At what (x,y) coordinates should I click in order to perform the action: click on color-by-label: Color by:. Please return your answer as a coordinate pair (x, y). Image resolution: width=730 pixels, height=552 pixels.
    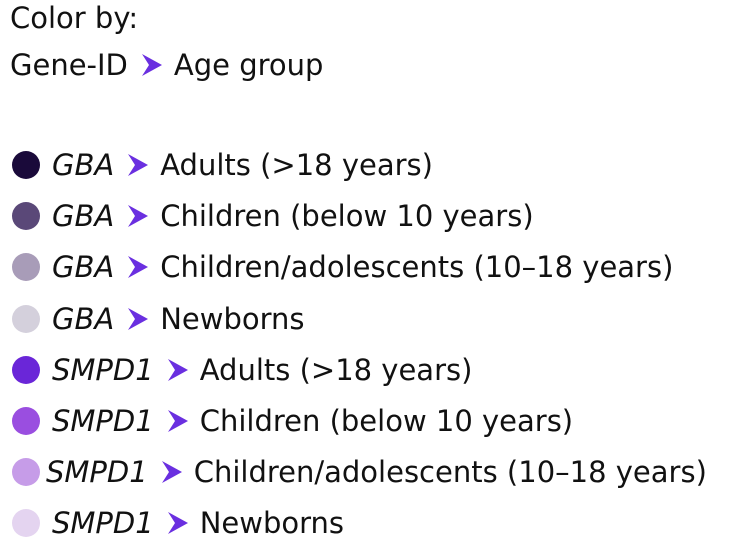
    Looking at the image, I should click on (74, 18).